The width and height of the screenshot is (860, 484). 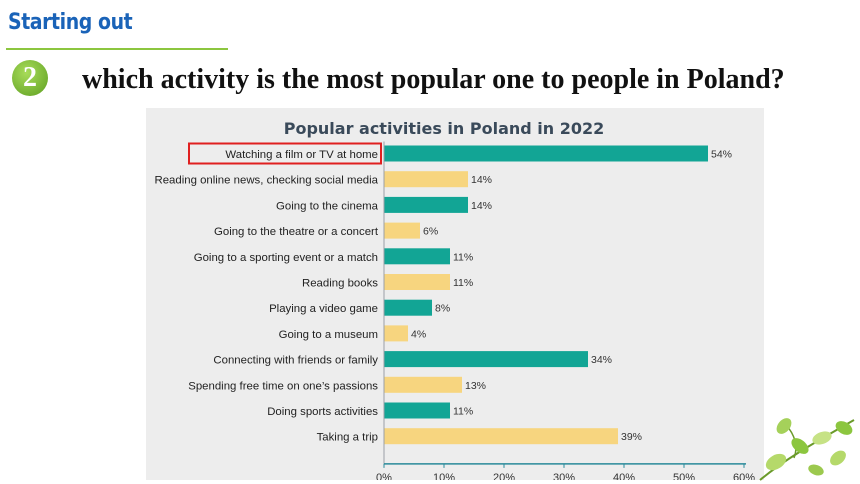 What do you see at coordinates (340, 284) in the screenshot?
I see `category-label: Reading books` at bounding box center [340, 284].